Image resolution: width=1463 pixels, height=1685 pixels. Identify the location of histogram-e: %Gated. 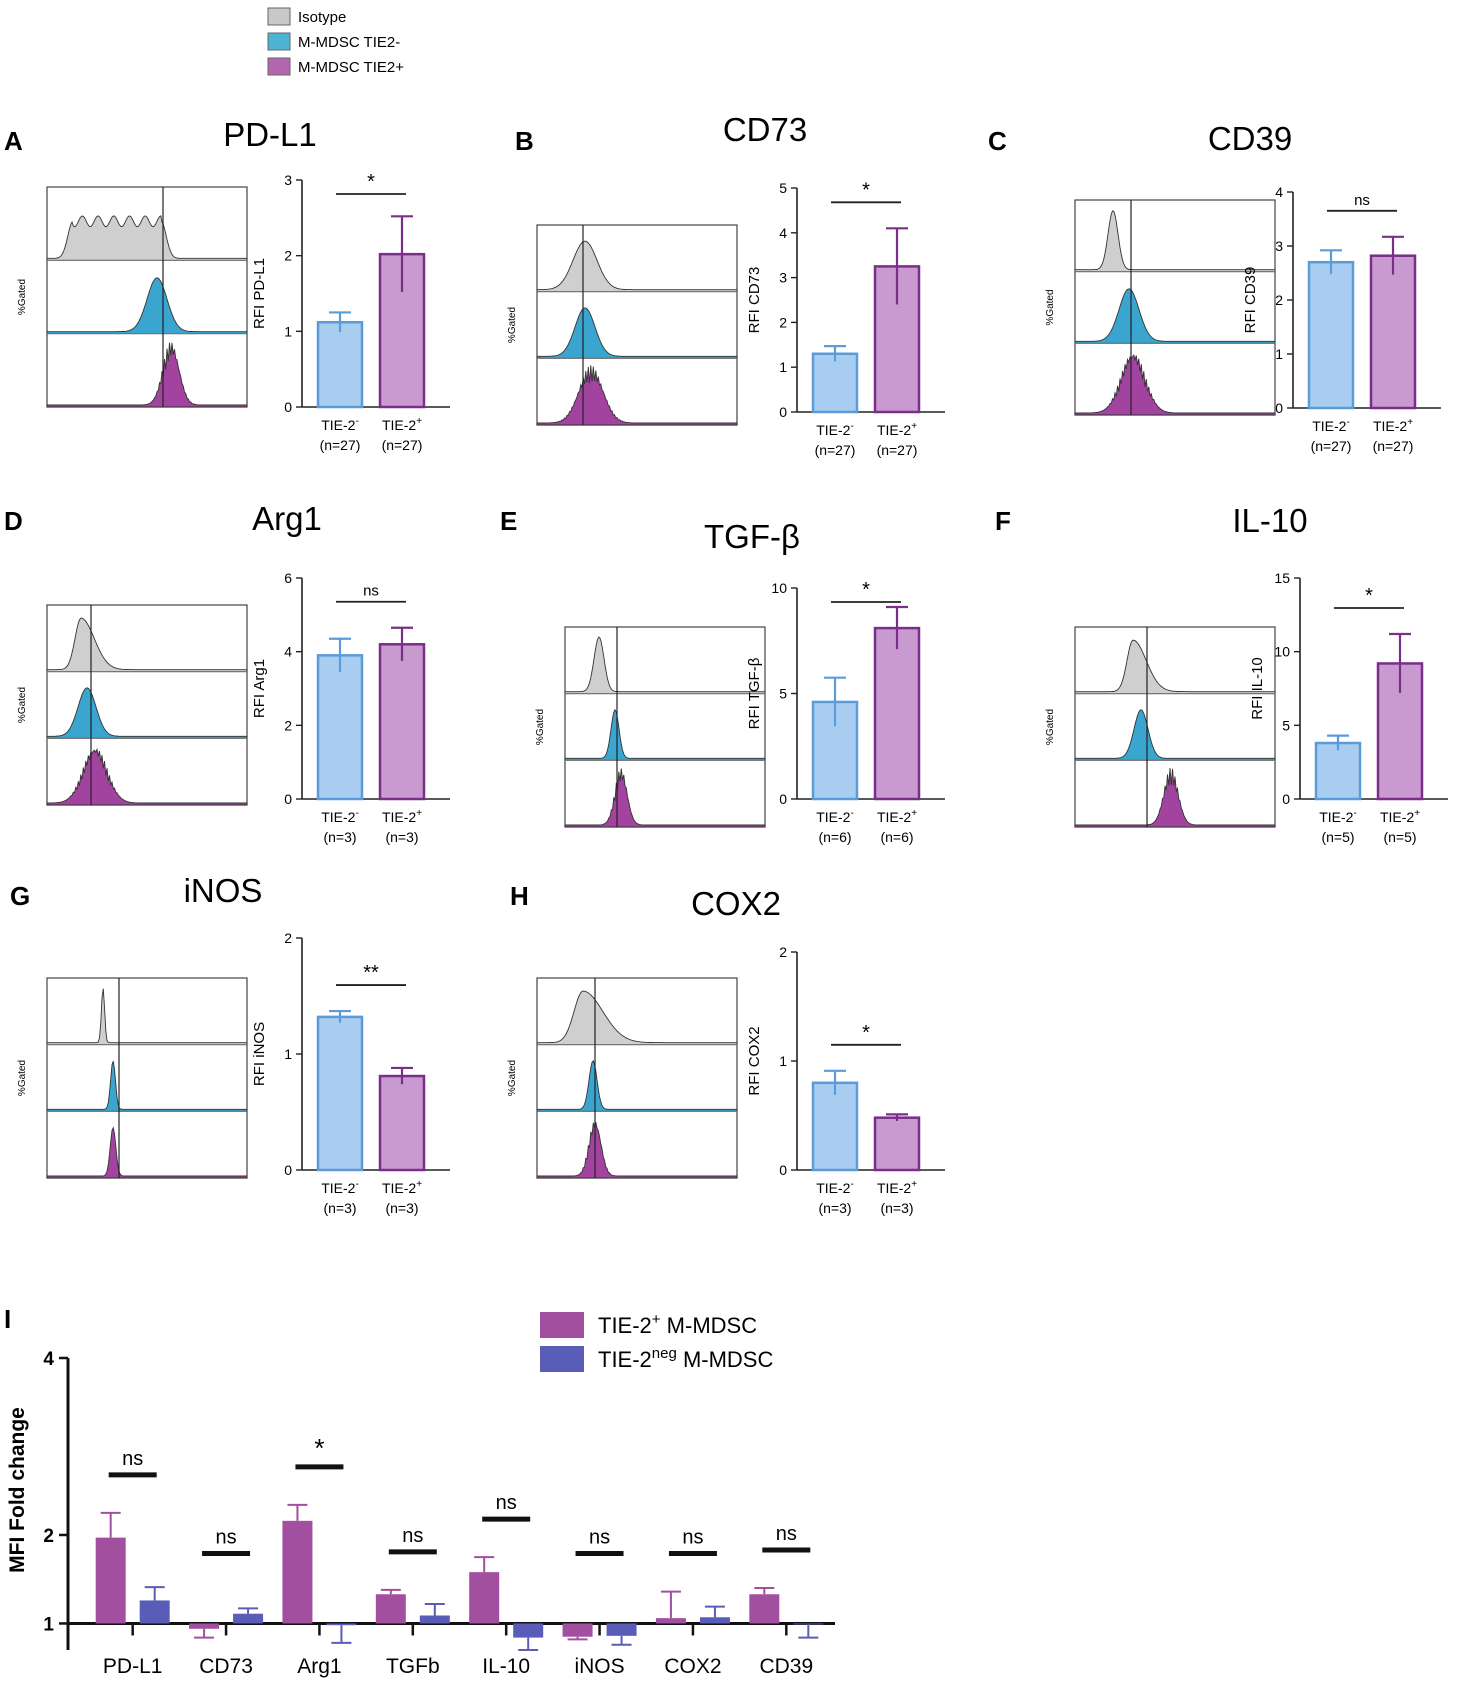
(650, 727).